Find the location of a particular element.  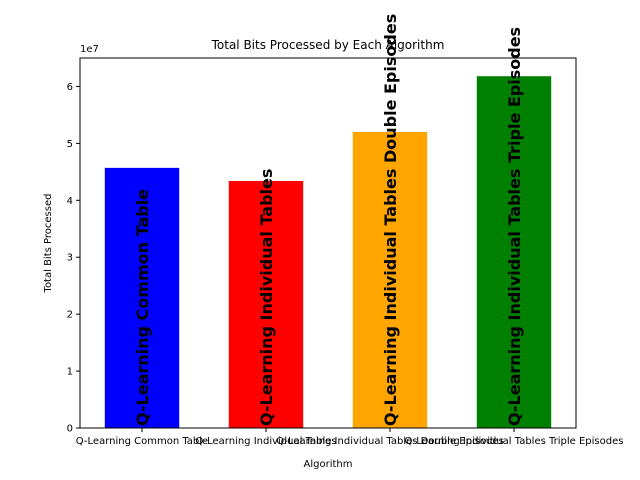

x-tick-label: Q-Learning Individual Tables is located at coordinates (265, 441).